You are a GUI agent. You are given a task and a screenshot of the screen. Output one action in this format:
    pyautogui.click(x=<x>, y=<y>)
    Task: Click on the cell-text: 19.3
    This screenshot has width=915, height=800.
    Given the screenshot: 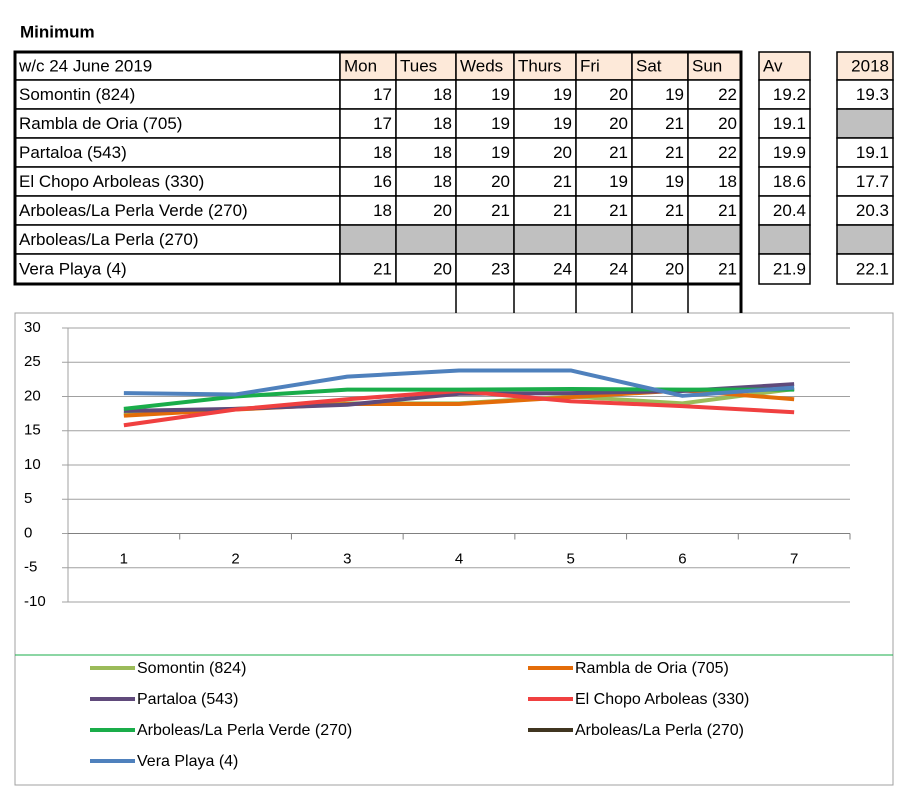 What is the action you would take?
    pyautogui.click(x=872, y=94)
    